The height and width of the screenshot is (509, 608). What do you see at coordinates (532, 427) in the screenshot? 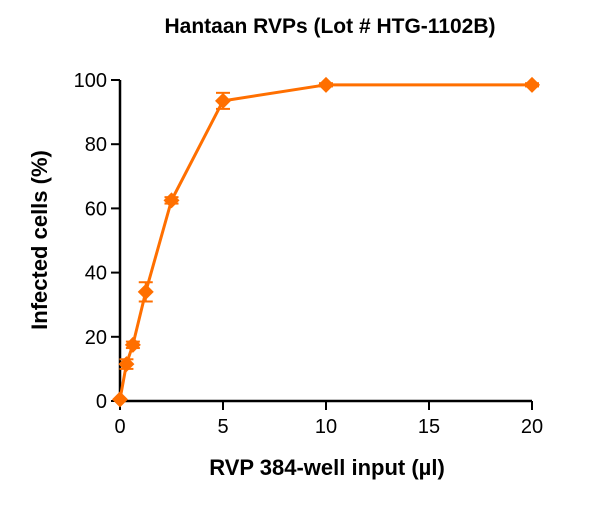
I see `x-tick-label: 20` at bounding box center [532, 427].